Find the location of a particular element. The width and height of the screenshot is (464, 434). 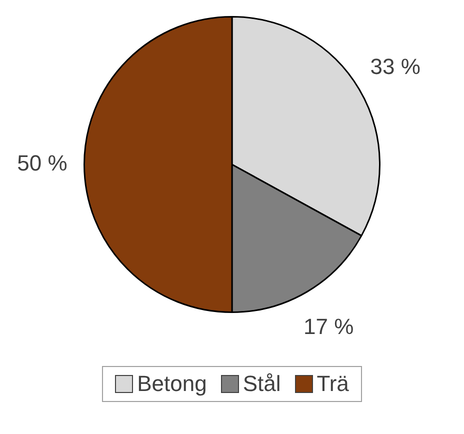

data-label: 17 % is located at coordinates (329, 326).